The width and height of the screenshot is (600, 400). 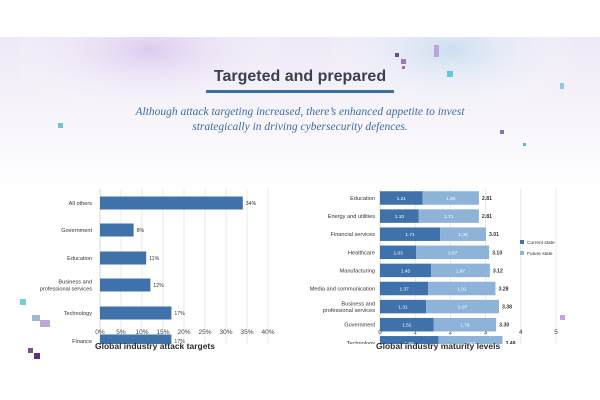 What do you see at coordinates (300, 91) in the screenshot?
I see `title-underline` at bounding box center [300, 91].